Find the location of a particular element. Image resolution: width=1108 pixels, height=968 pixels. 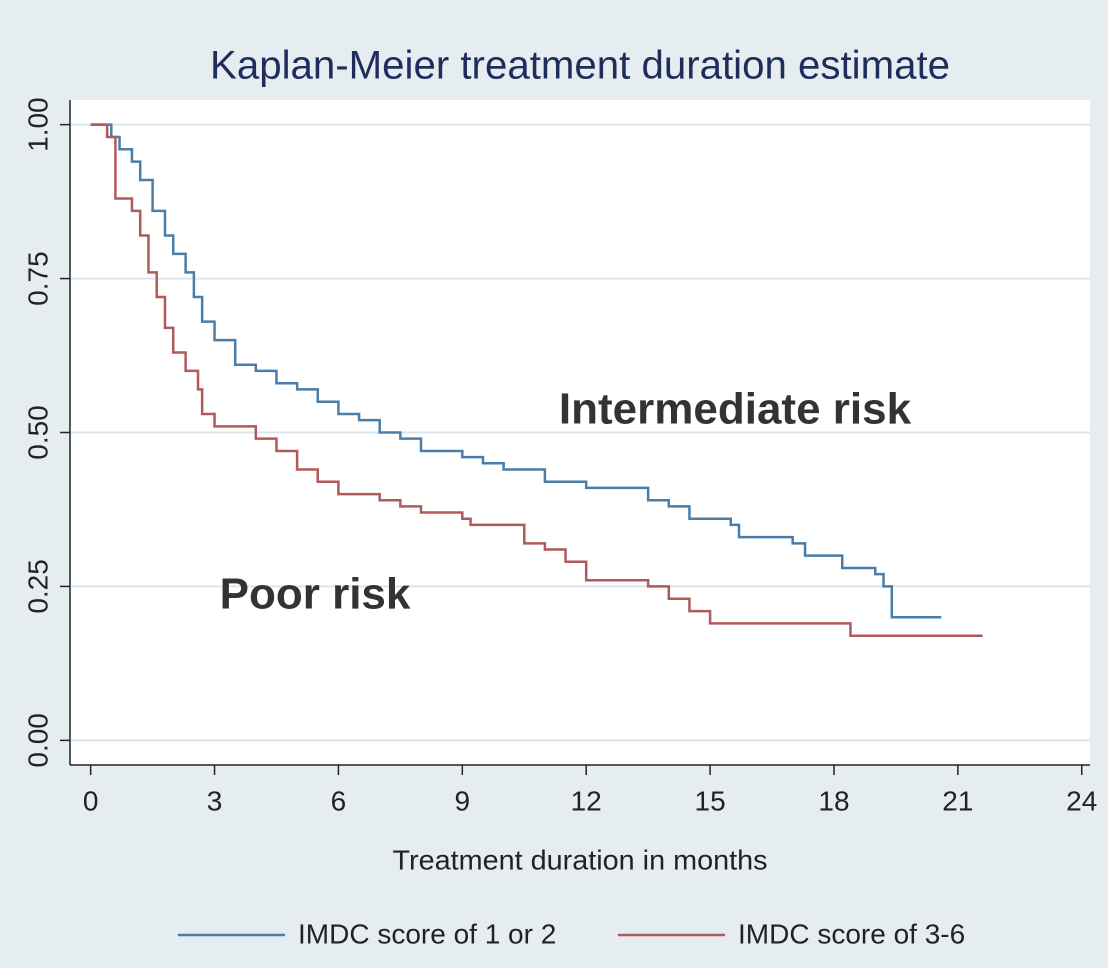

x-tick-label: 21 is located at coordinates (957, 800).